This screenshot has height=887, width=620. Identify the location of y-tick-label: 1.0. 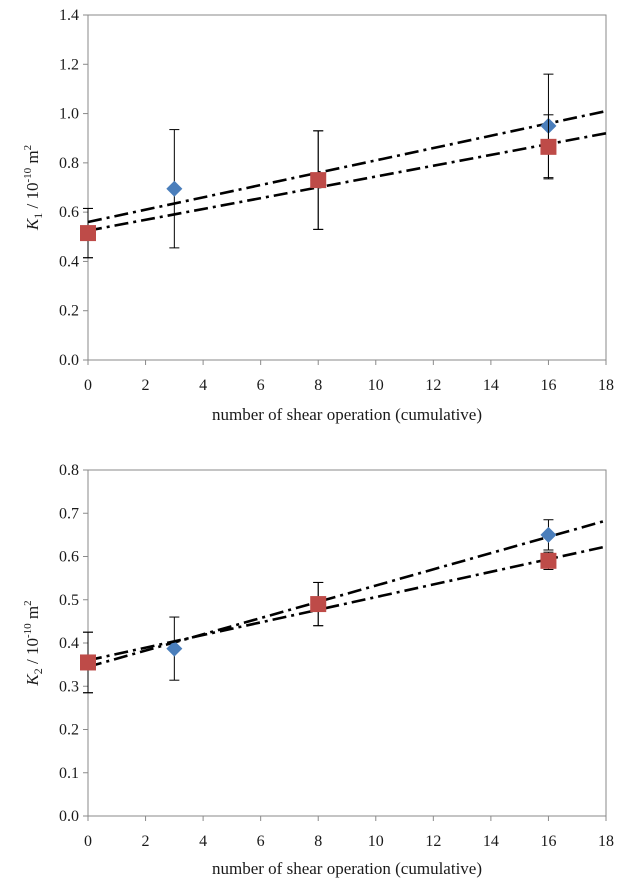
(69, 114).